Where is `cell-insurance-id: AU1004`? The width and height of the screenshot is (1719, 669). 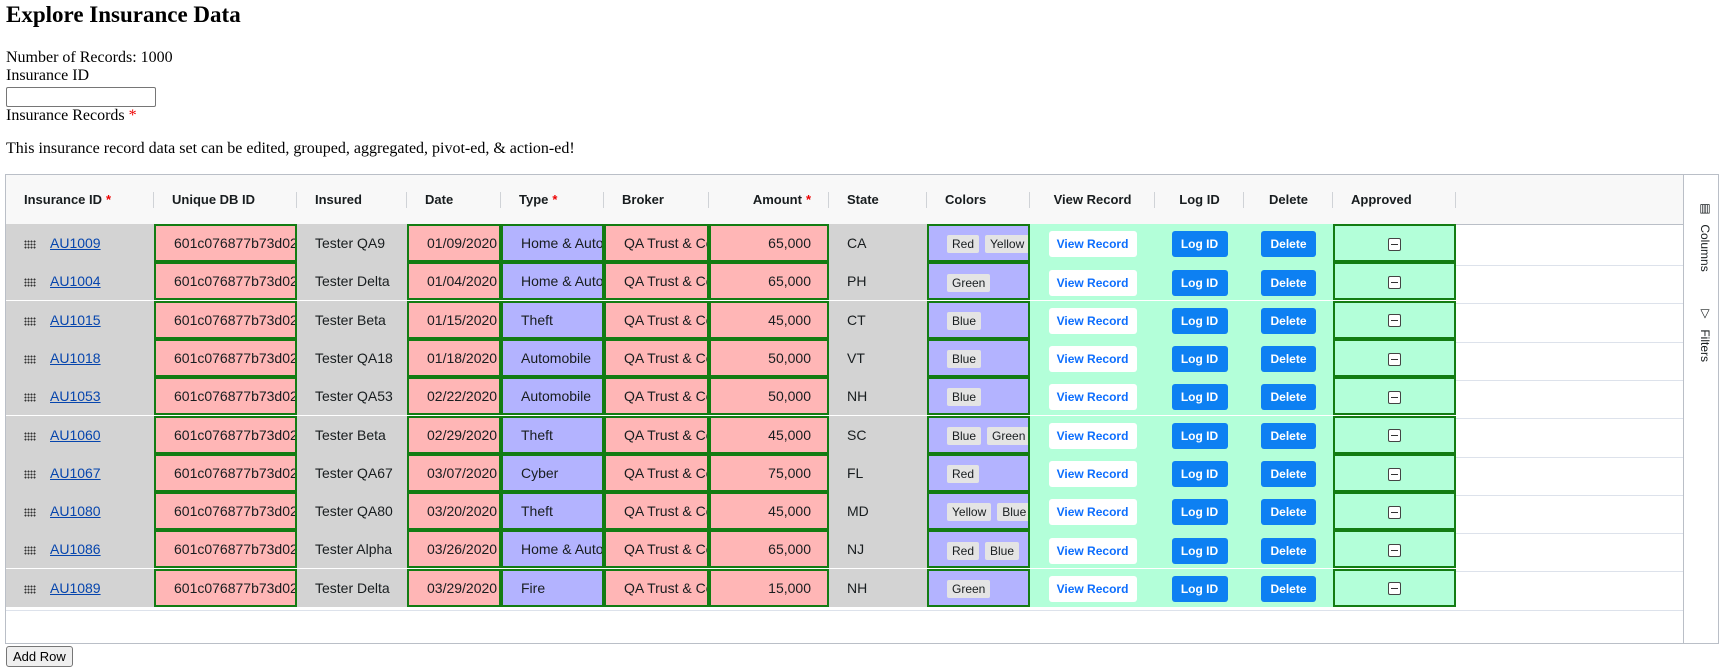
cell-insurance-id: AU1004 is located at coordinates (80, 281).